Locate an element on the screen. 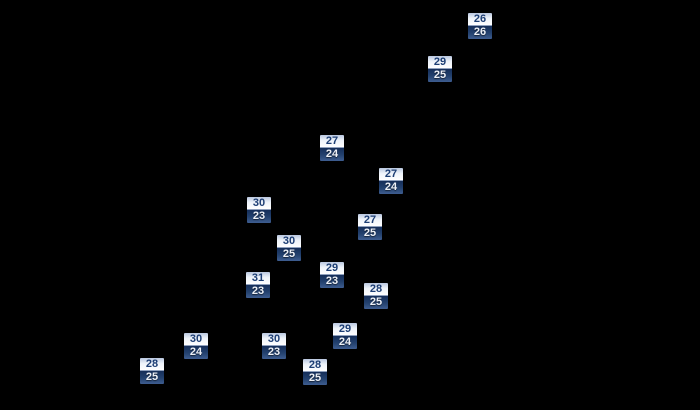 The image size is (700, 410). temperature-marker: 29 25 is located at coordinates (440, 69).